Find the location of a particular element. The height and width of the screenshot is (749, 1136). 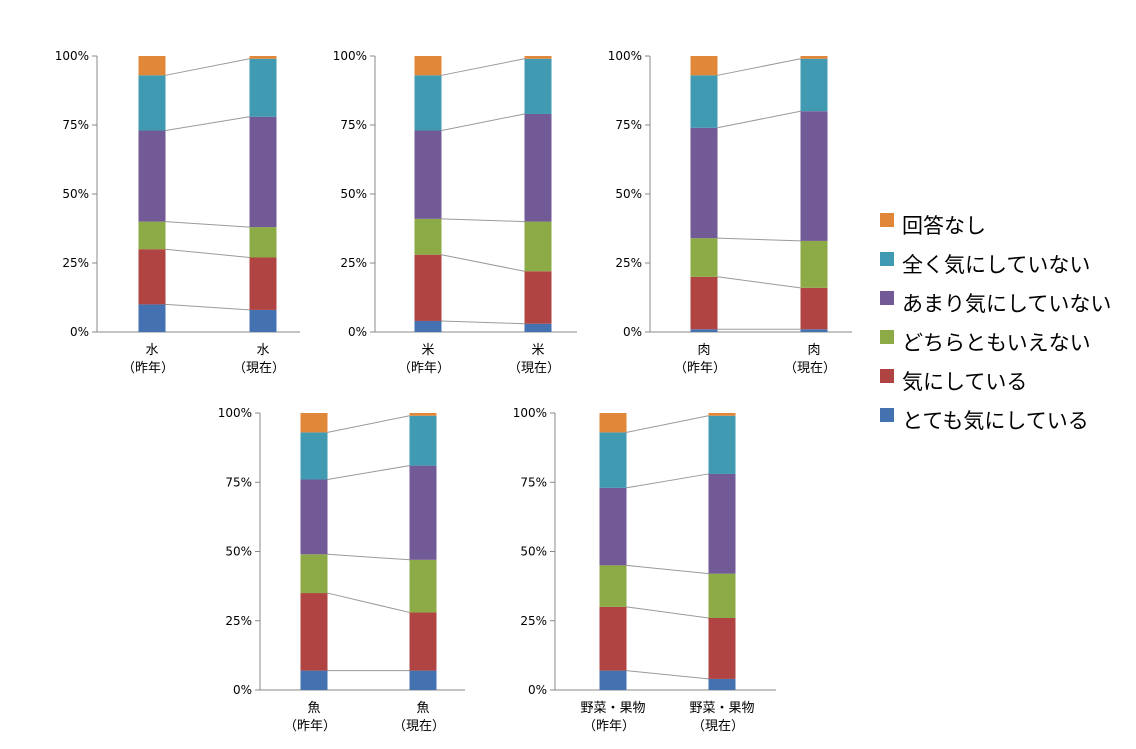

category-label: 肉 is located at coordinates (703, 350).